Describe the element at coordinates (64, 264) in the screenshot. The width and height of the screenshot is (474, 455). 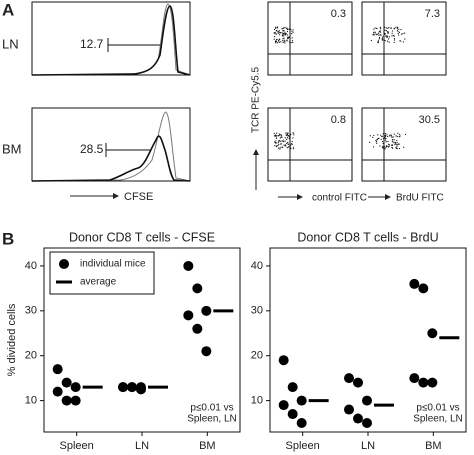
I see `legend-dot` at that location.